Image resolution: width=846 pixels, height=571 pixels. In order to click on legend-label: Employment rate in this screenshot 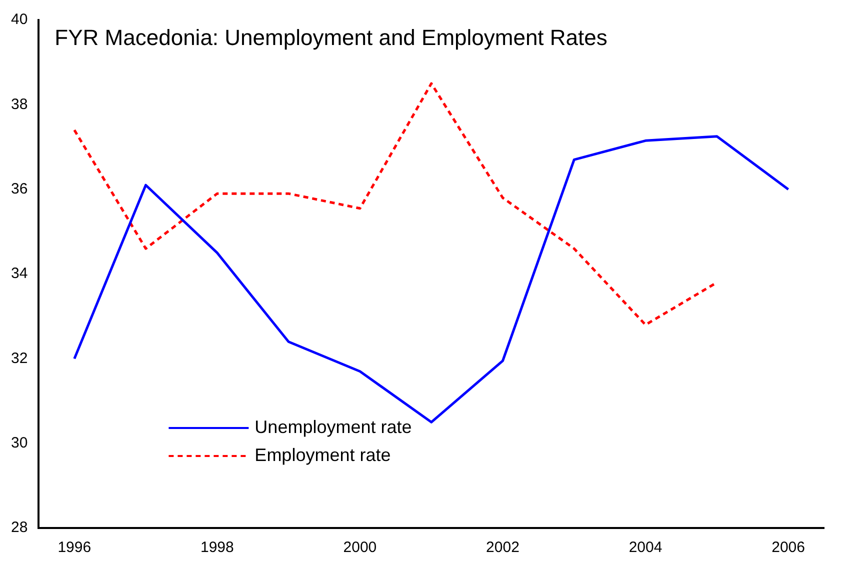, I will do `click(322, 454)`.